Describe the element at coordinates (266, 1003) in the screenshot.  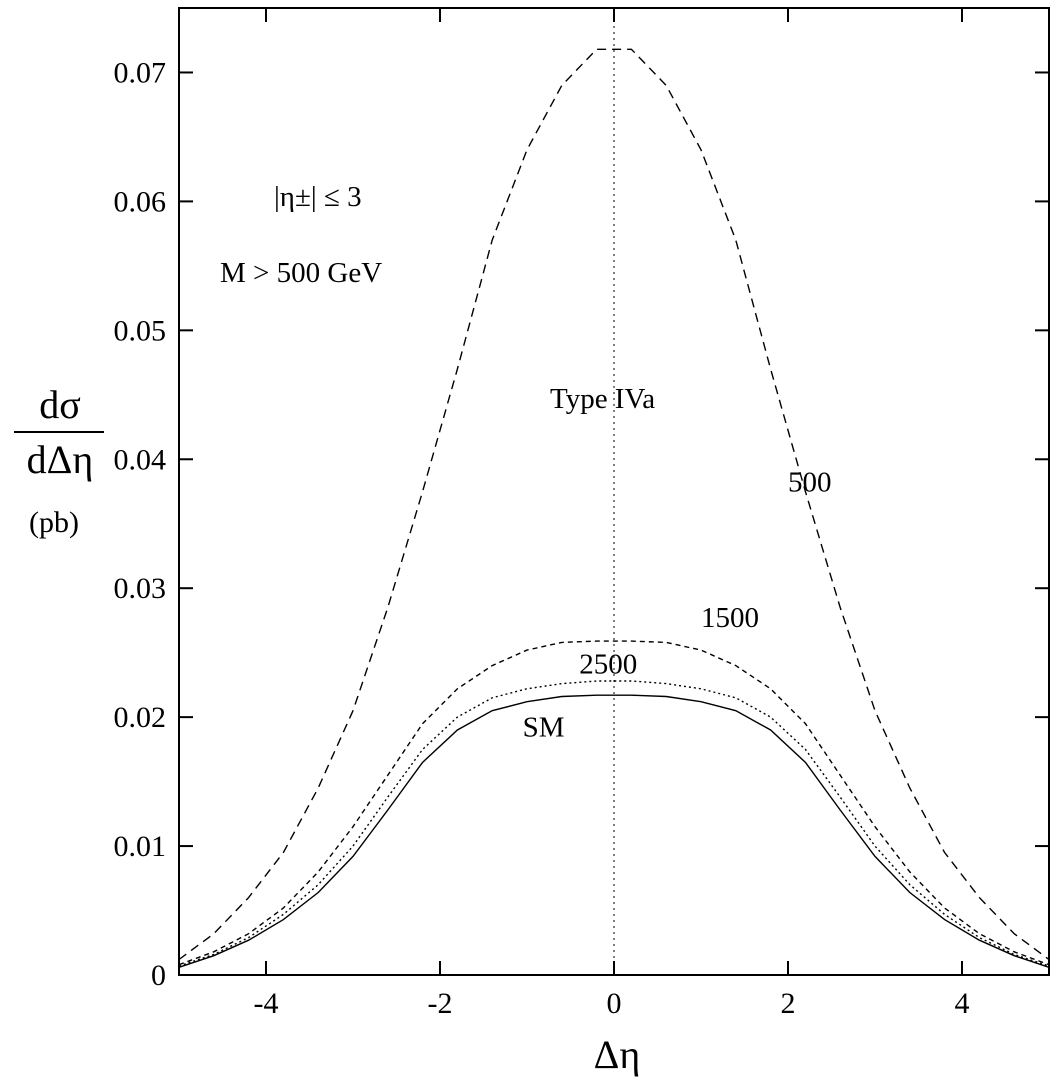
I see `x-tick-label: -4` at that location.